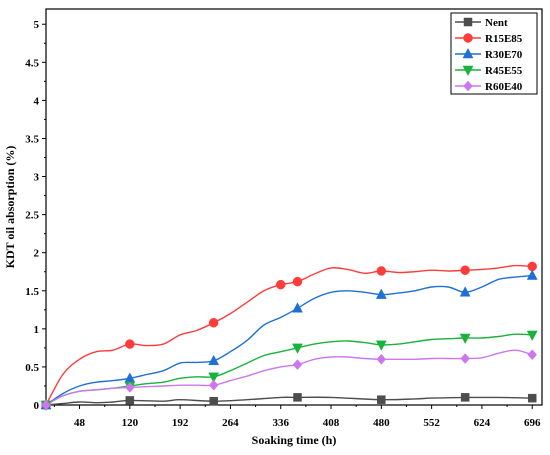 This screenshot has width=550, height=455. What do you see at coordinates (280, 423) in the screenshot?
I see `x-tick-label: 336` at bounding box center [280, 423].